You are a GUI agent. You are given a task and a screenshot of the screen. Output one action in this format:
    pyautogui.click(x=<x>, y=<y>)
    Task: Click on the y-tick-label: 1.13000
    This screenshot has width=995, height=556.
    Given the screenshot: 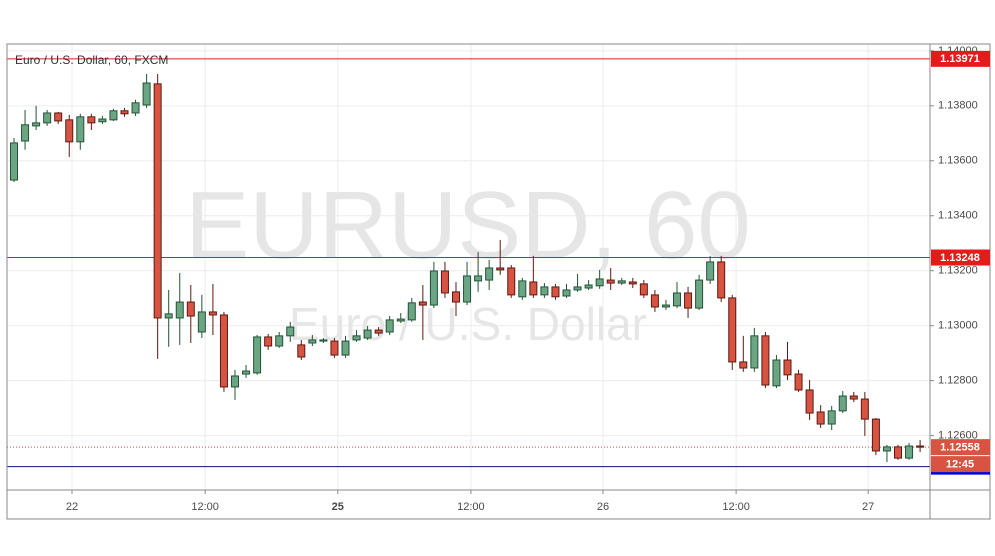 What is the action you would take?
    pyautogui.click(x=958, y=326)
    